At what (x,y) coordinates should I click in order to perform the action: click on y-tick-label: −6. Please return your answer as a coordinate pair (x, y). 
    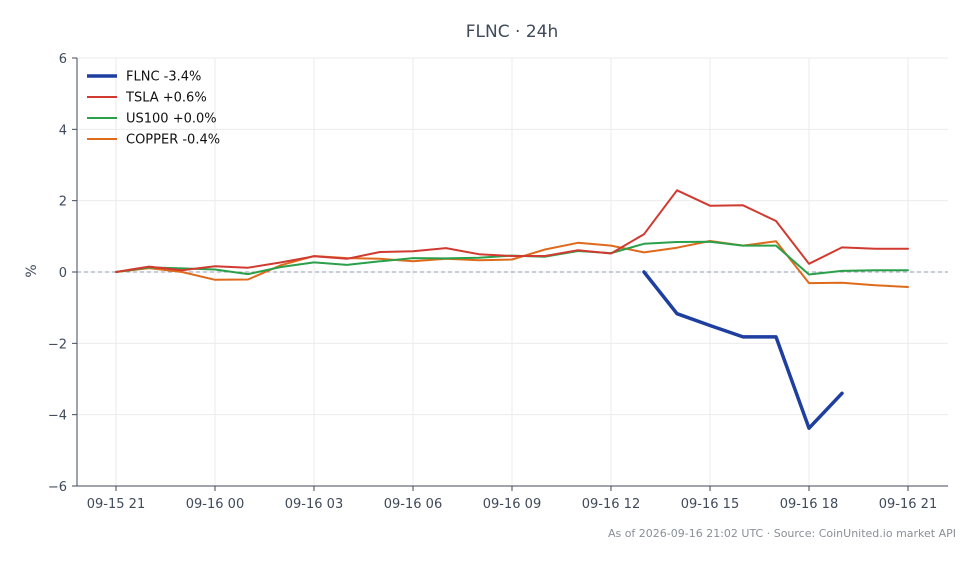
    Looking at the image, I should click on (57, 487).